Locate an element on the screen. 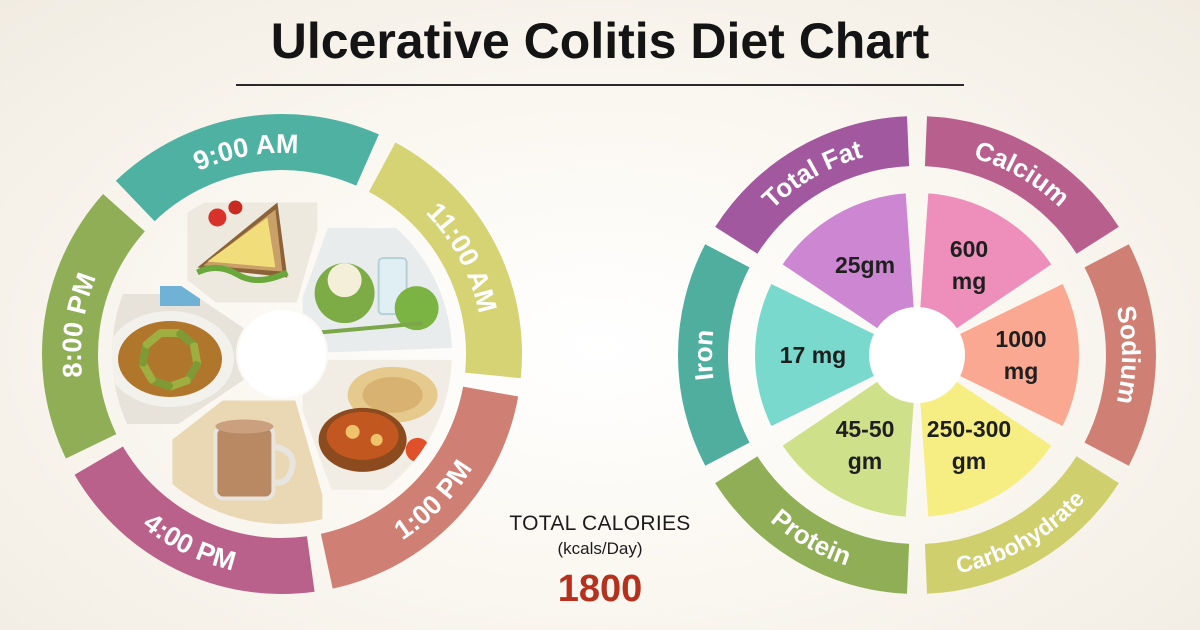 This screenshot has height=630, width=1200. meal-wheel-hub is located at coordinates (282, 354).